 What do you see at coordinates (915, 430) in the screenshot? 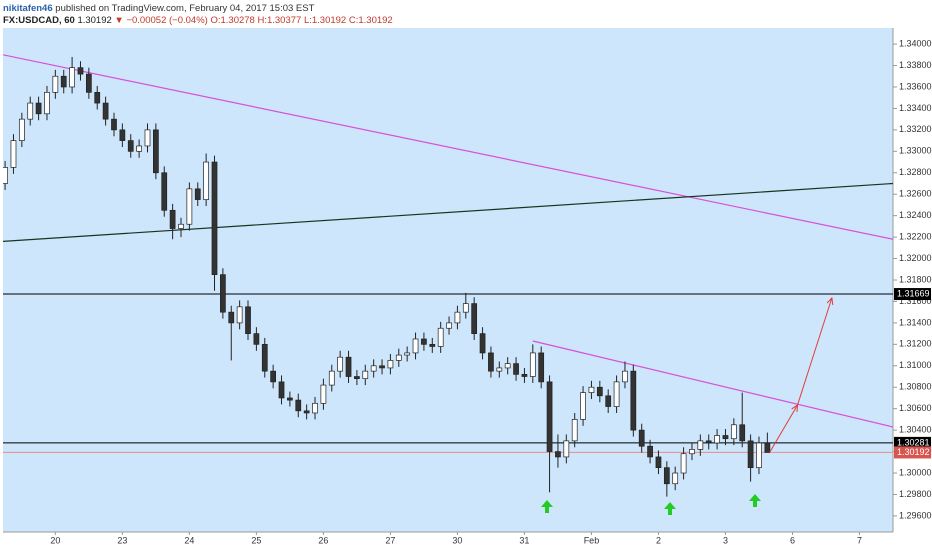
I see `y-tick-label: 1.30400` at bounding box center [915, 430].